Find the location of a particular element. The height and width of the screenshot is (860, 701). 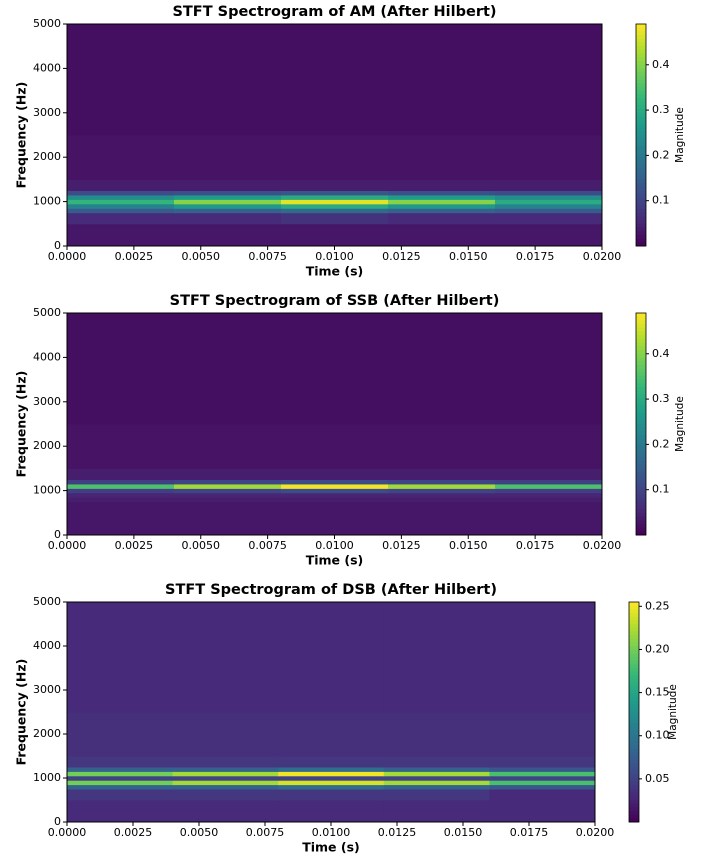

colorbar-frame is located at coordinates (634, 712).